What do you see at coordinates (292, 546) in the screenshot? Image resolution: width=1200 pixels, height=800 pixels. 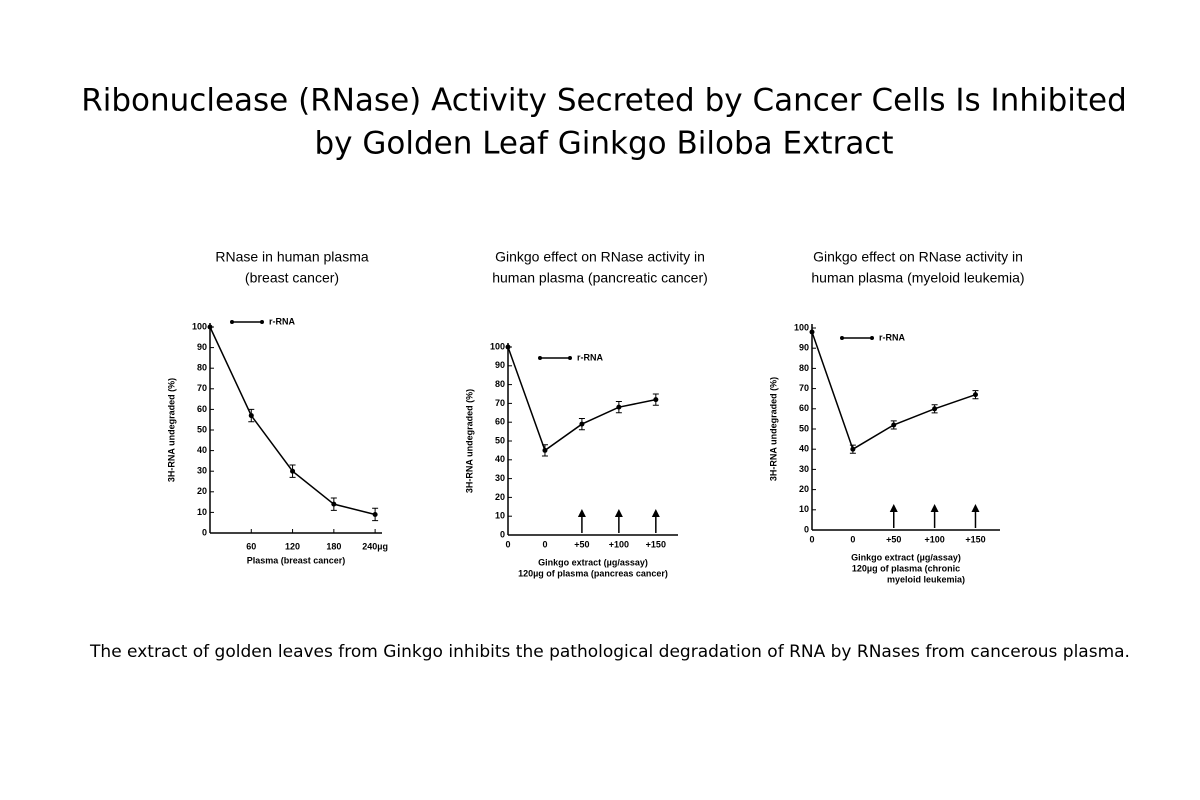 I see `x-tick-label: 120` at bounding box center [292, 546].